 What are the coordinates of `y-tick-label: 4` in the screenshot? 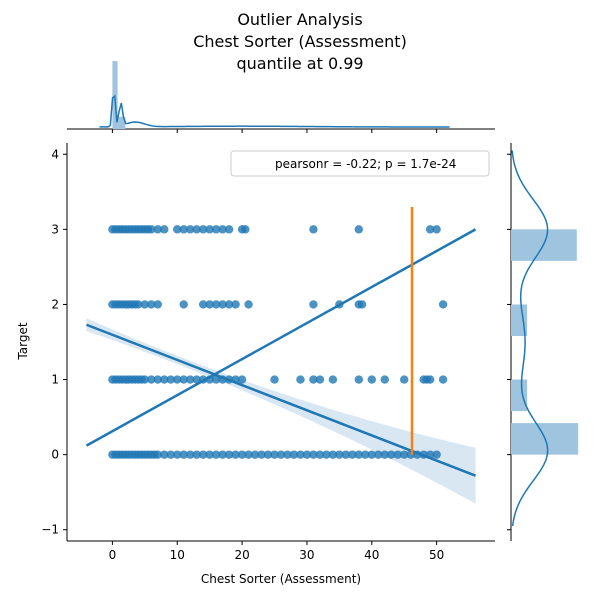 It's located at (55, 154).